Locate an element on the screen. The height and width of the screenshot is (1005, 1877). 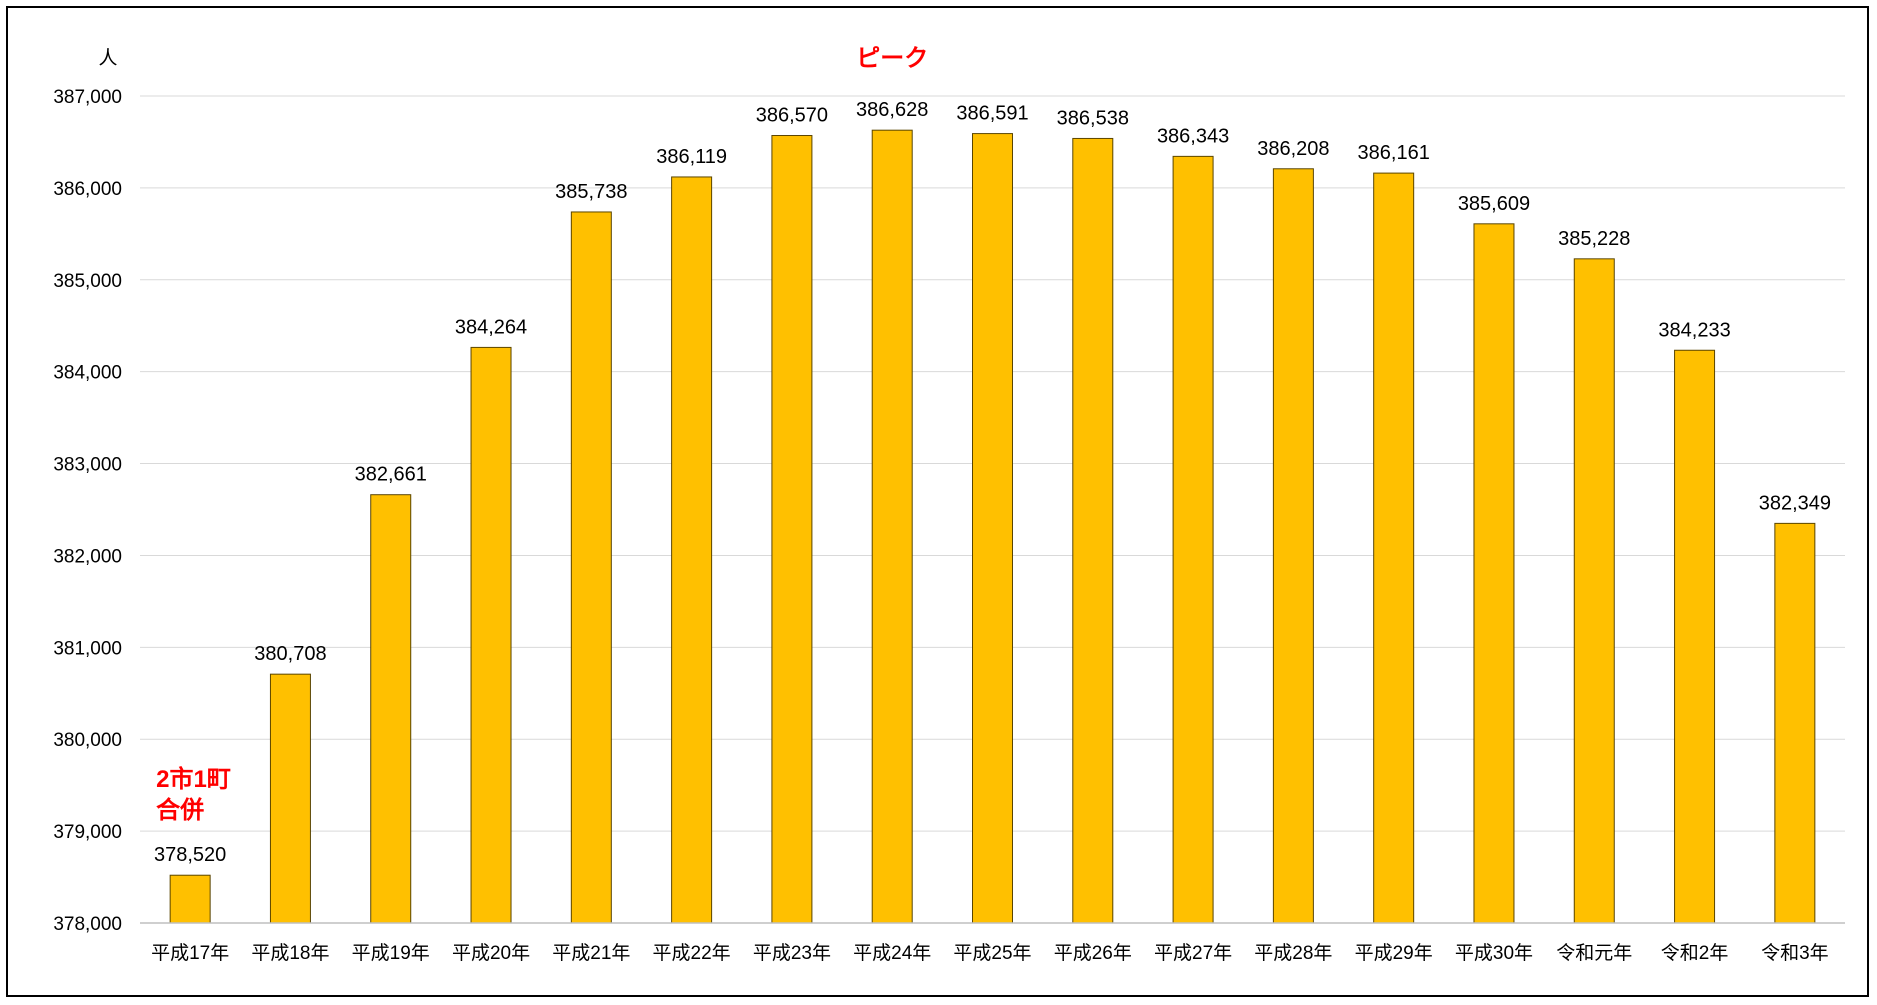
category-label: 平成24年 is located at coordinates (892, 953).